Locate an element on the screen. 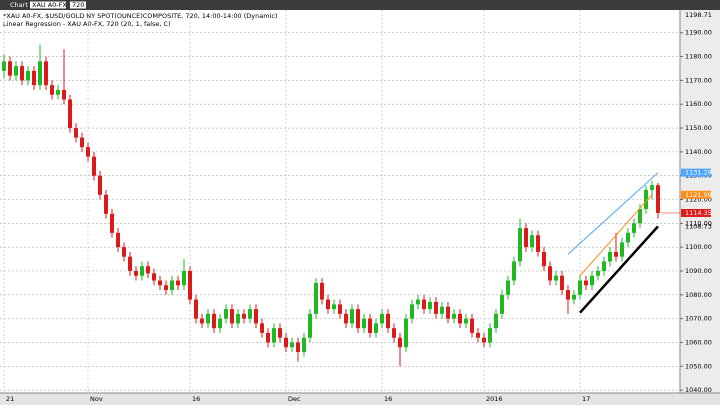  y-tick-label: 1170.00 is located at coordinates (698, 80).